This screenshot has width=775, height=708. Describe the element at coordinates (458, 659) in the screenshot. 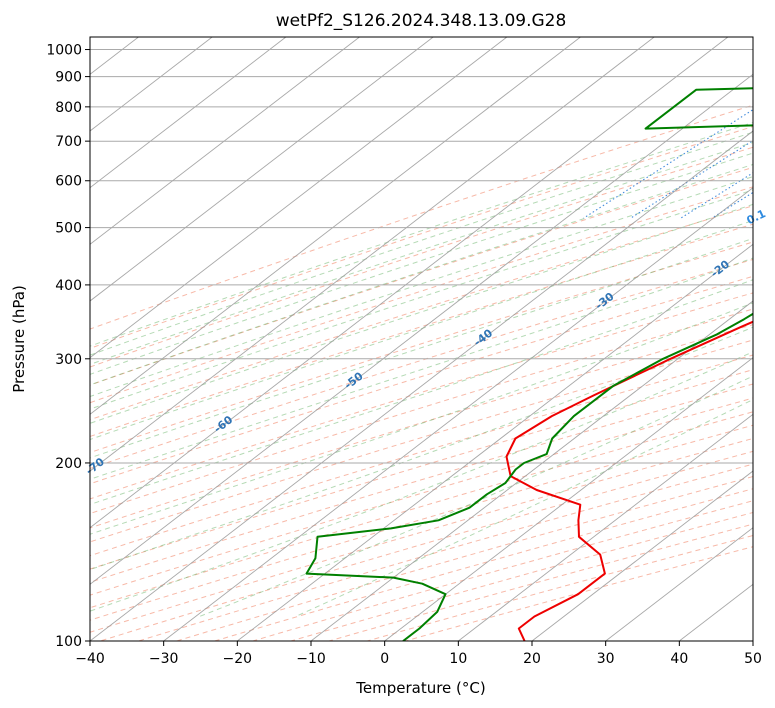

I see `x-tick-label: 10` at that location.